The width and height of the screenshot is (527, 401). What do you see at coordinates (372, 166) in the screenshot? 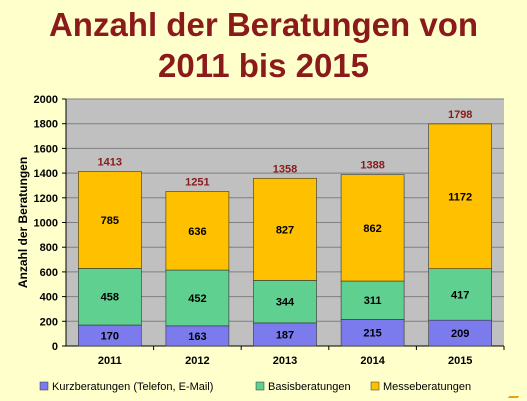
I see `total-label: 1388` at bounding box center [372, 166].